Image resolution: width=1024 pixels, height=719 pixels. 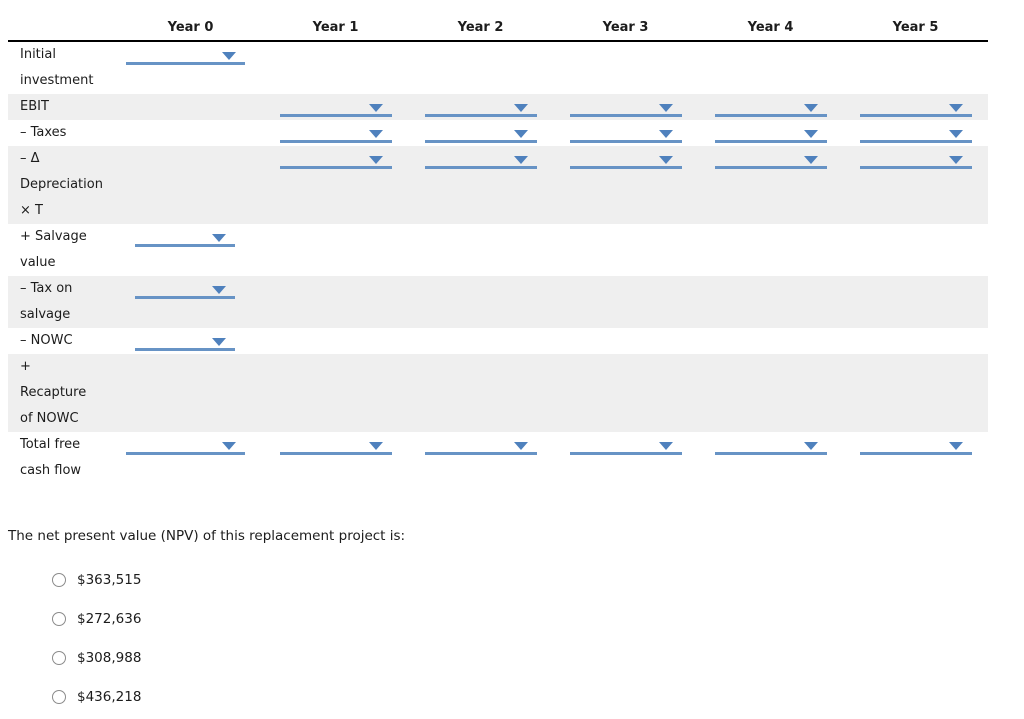 I want to click on table-row: – NOWC, so click(x=498, y=341).